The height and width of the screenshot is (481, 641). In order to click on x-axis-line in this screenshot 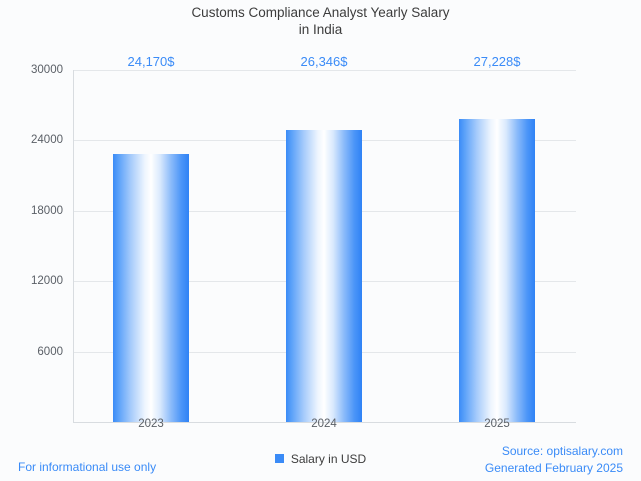, I will do `click(324, 422)`.